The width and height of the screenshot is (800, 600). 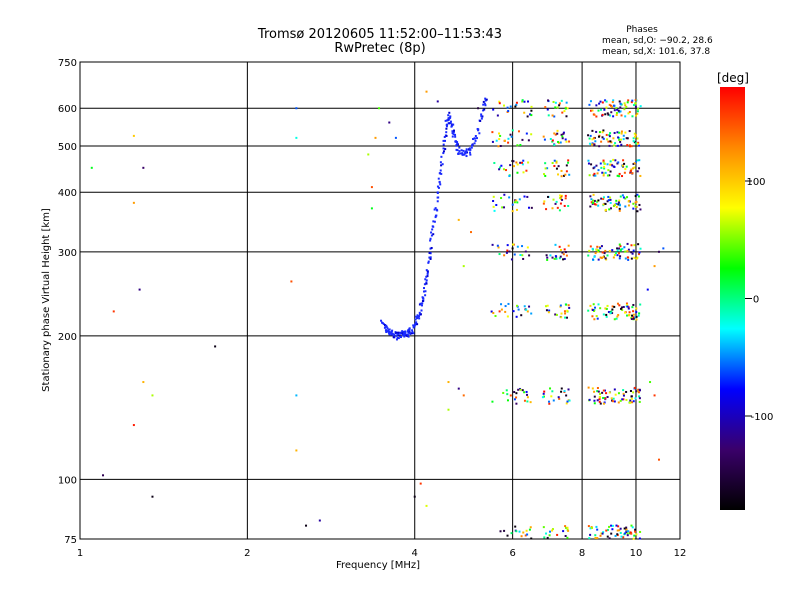 I want to click on y-tick-label: 400, so click(x=67, y=193).